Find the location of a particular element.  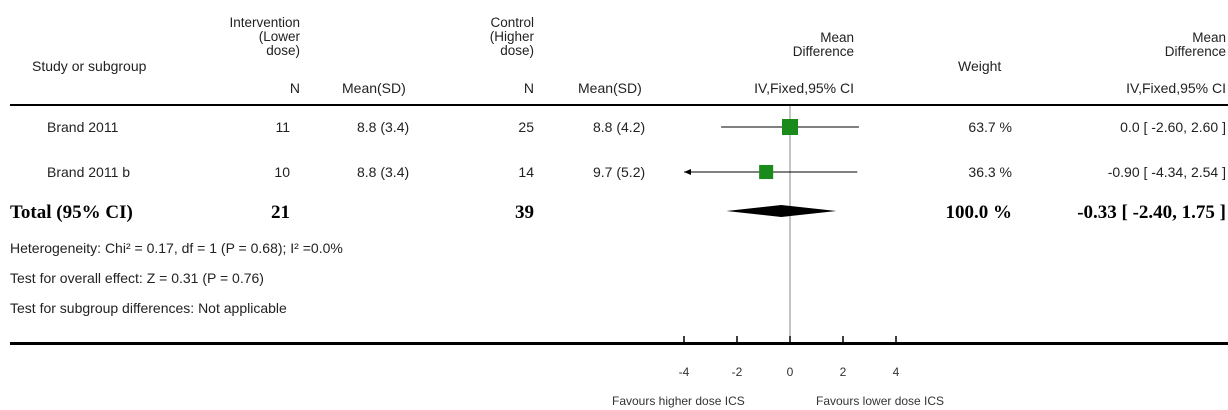

total-weight: 100.0 % is located at coordinates (979, 212).